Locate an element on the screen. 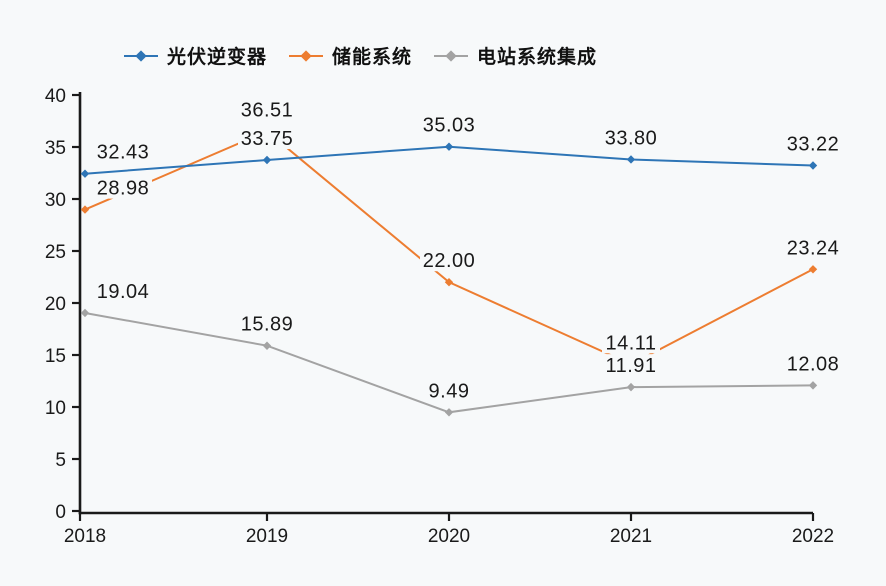 The height and width of the screenshot is (586, 886). y-tick-label: 35 is located at coordinates (55, 148).